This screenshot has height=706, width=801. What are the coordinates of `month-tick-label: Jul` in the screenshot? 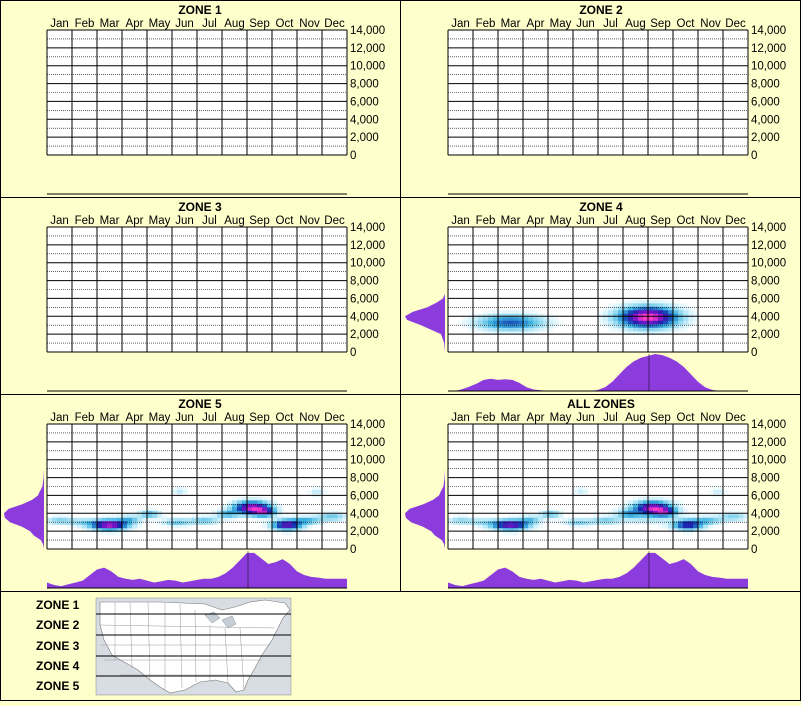 It's located at (610, 221).